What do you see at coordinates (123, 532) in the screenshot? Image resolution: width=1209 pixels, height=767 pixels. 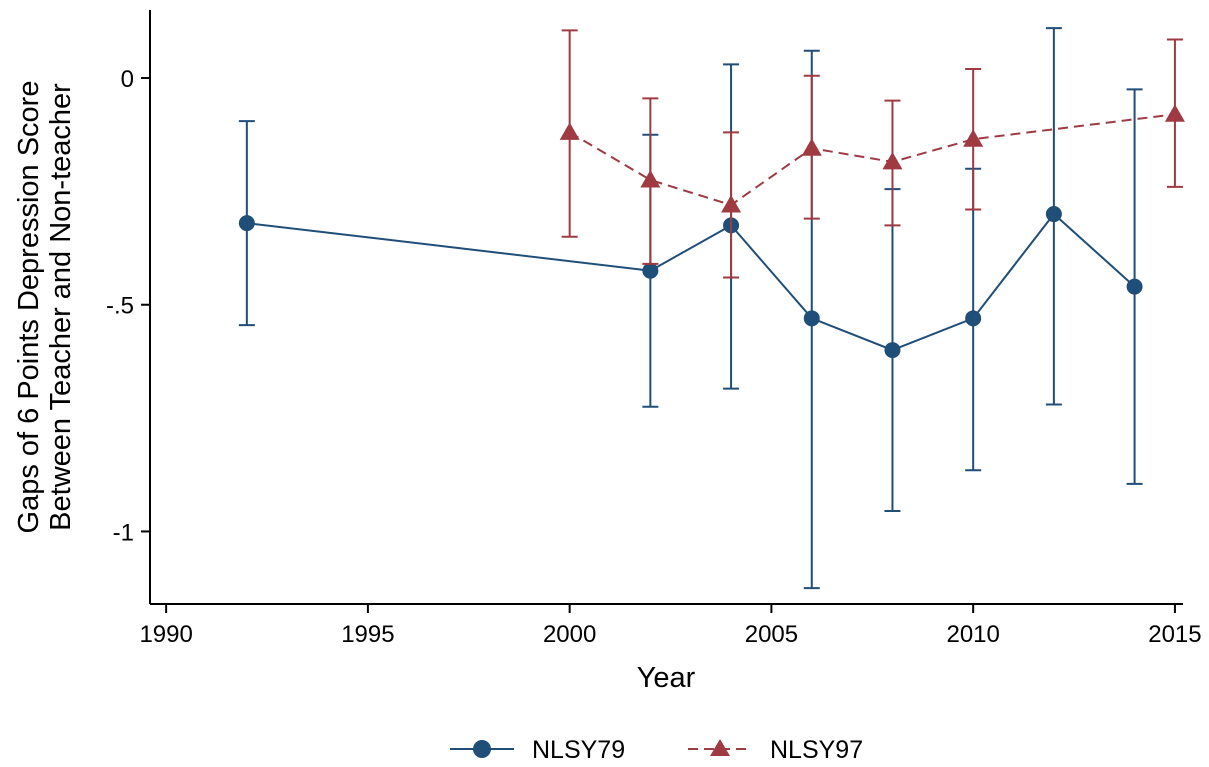 I see `y-tick-label: -1` at bounding box center [123, 532].